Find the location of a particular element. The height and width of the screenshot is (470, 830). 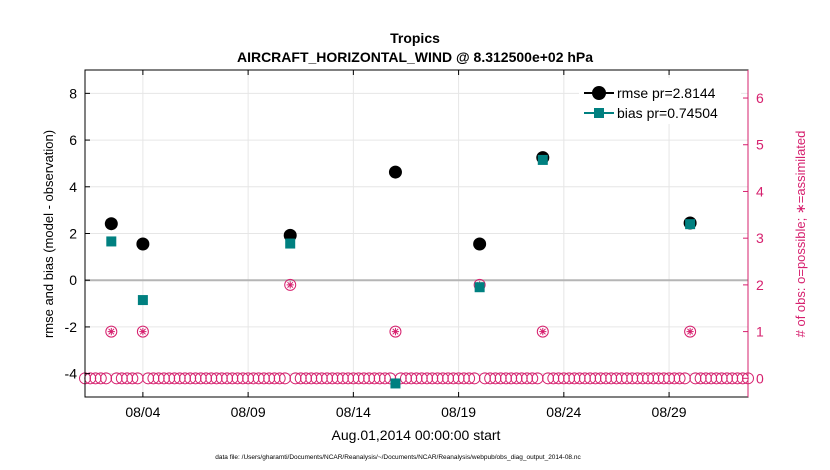

y-axis-right-label: # of obs: o=possible; ∗=assimilated is located at coordinates (800, 234).